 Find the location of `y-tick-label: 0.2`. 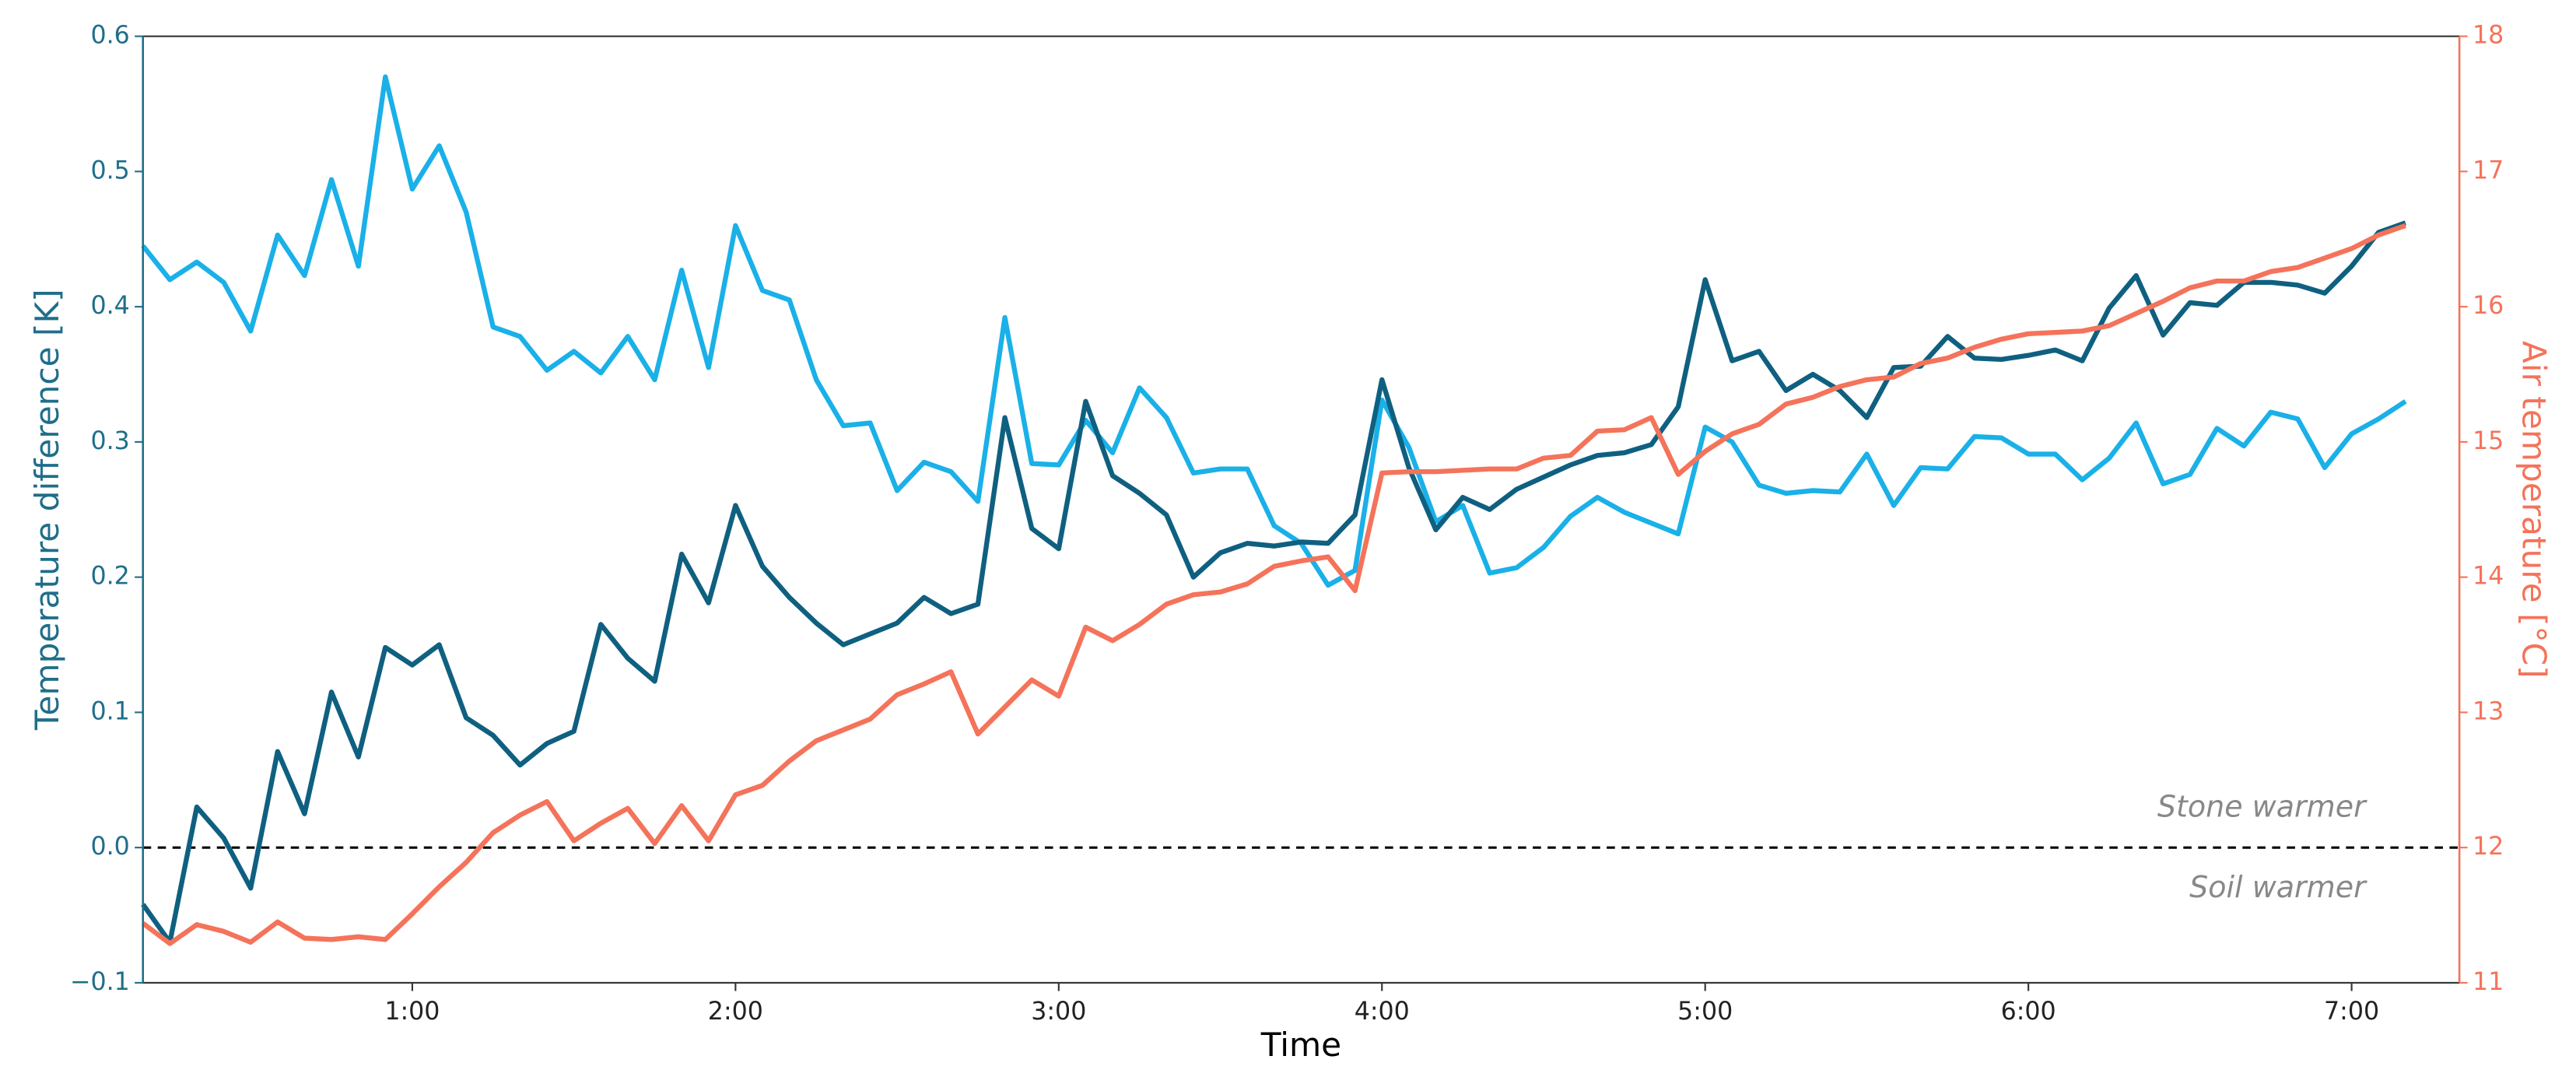

y-tick-label: 0.2 is located at coordinates (109, 577).